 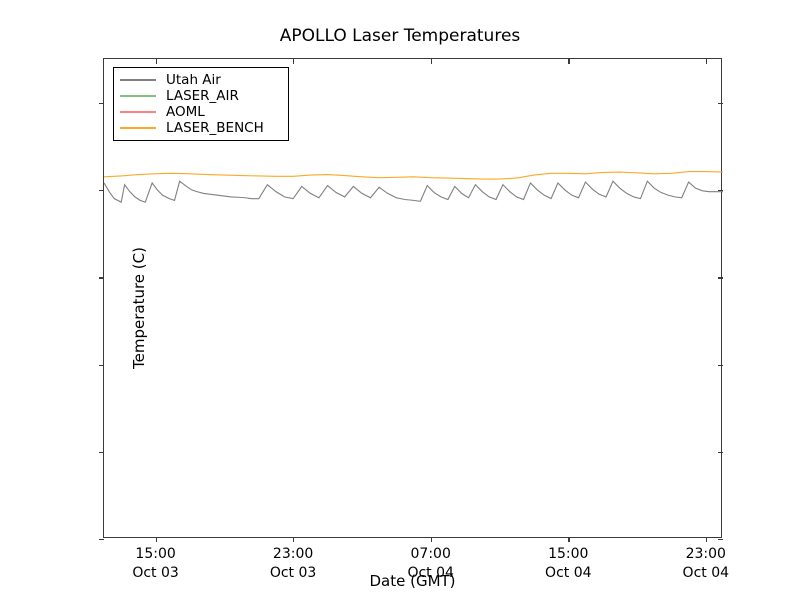 What do you see at coordinates (293, 564) in the screenshot?
I see `x-tick-label: 23:00 Oct 03` at bounding box center [293, 564].